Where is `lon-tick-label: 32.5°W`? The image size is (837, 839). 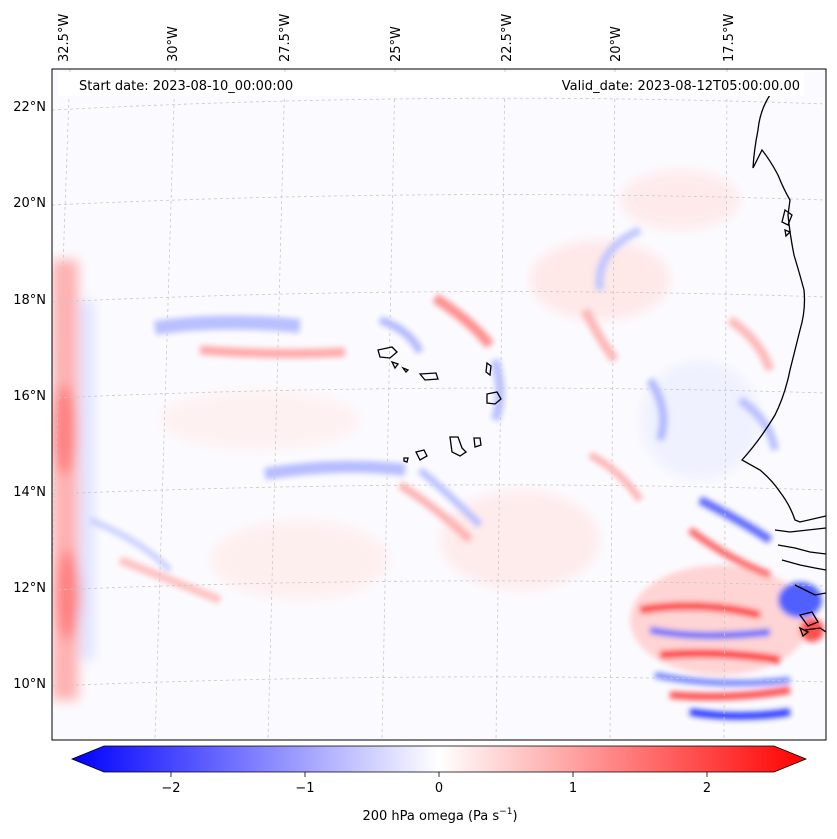
lon-tick-label: 32.5°W is located at coordinates (64, 38).